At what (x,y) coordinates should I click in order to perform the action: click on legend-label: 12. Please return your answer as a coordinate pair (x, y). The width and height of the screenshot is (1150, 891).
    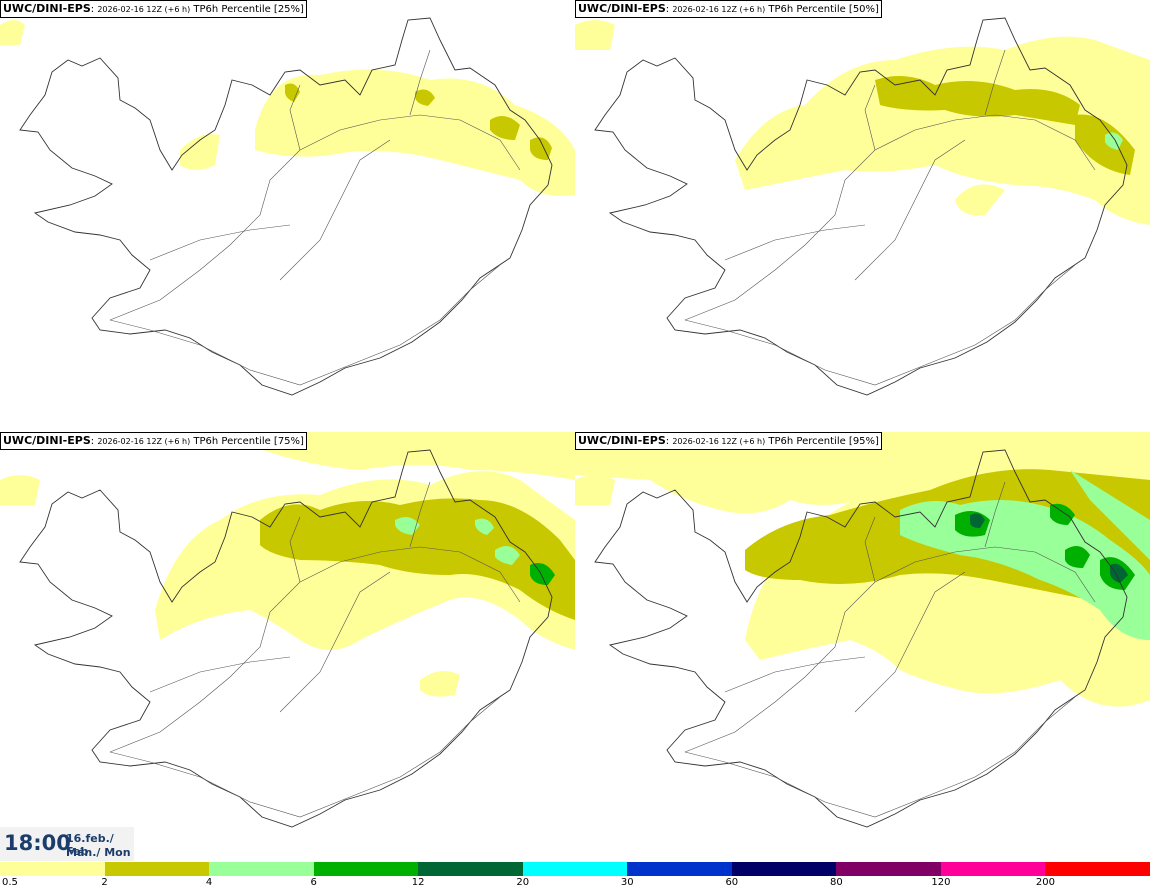
    Looking at the image, I should click on (418, 882).